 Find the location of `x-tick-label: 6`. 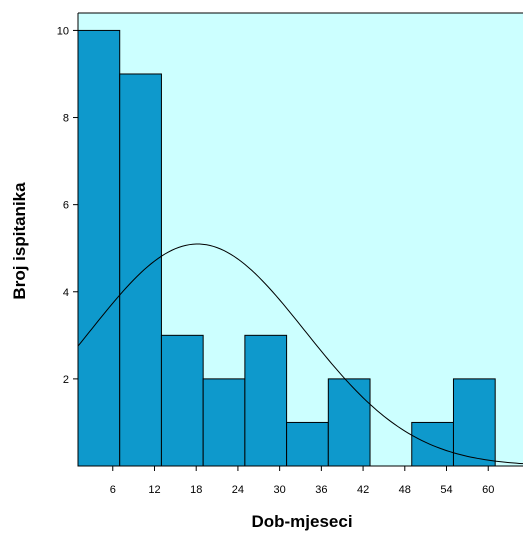

x-tick-label: 6 is located at coordinates (113, 490).